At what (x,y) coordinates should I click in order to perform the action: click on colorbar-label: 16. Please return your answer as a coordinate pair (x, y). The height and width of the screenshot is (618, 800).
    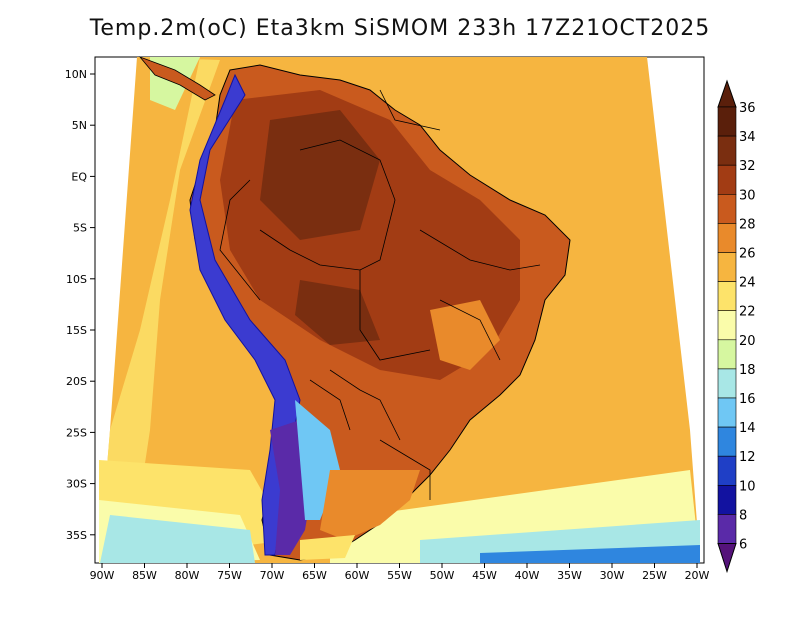
    Looking at the image, I should click on (747, 399).